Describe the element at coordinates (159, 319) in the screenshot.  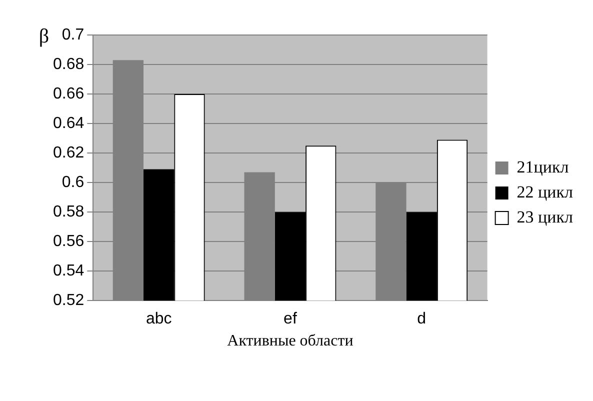
I see `x-tick-label: abc` at that location.